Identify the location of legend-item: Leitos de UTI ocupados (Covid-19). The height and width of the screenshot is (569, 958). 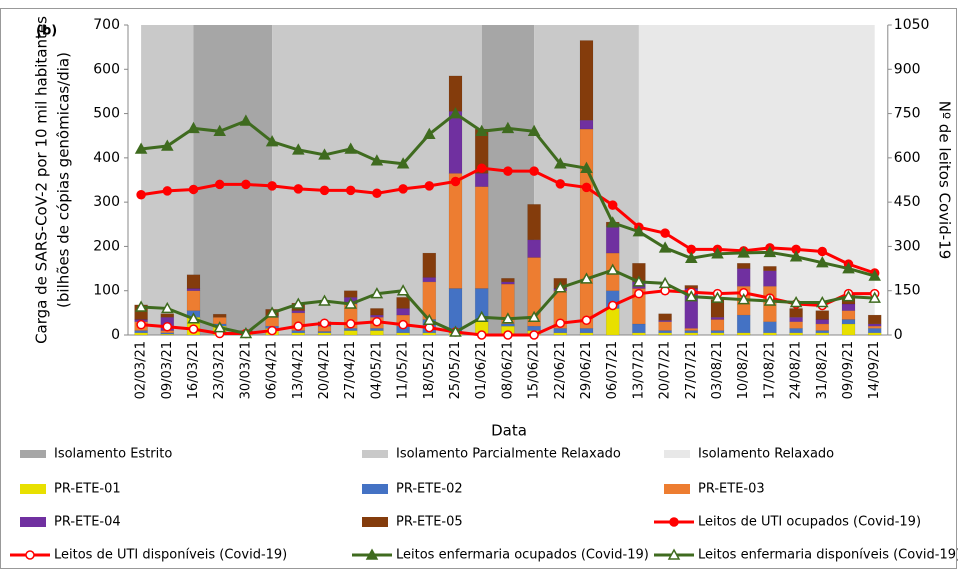
(787, 522).